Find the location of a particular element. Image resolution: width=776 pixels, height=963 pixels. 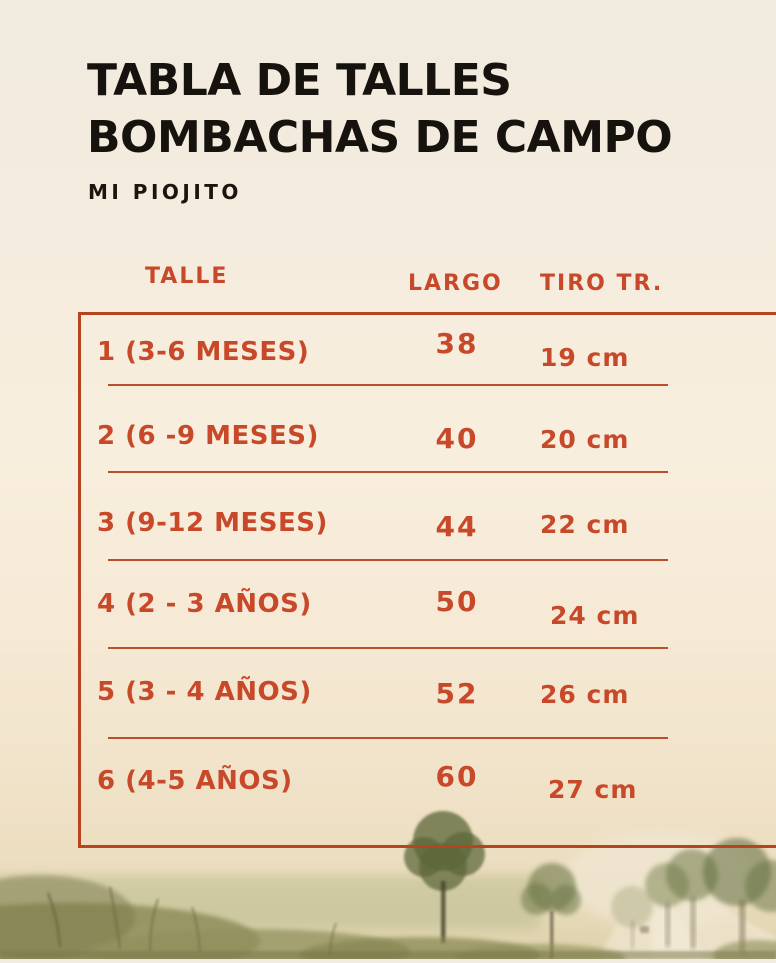

tree-middle is located at coordinates (551, 911).